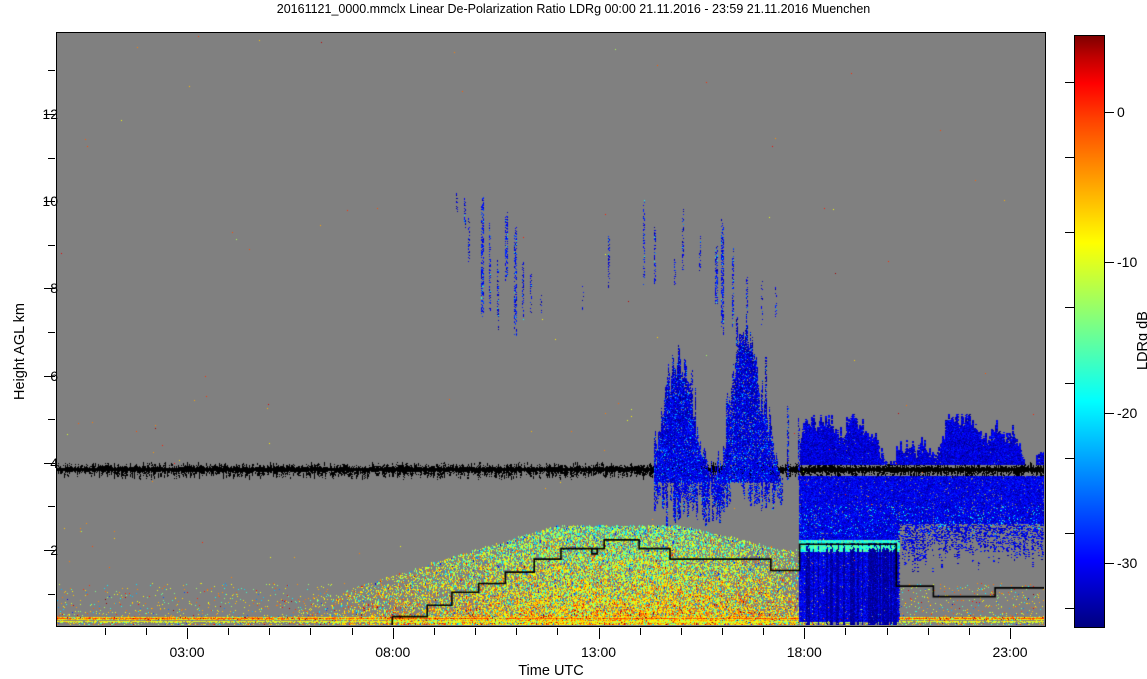 This screenshot has height=679, width=1147. I want to click on y-tick-label-12: 12, so click(50, 114).